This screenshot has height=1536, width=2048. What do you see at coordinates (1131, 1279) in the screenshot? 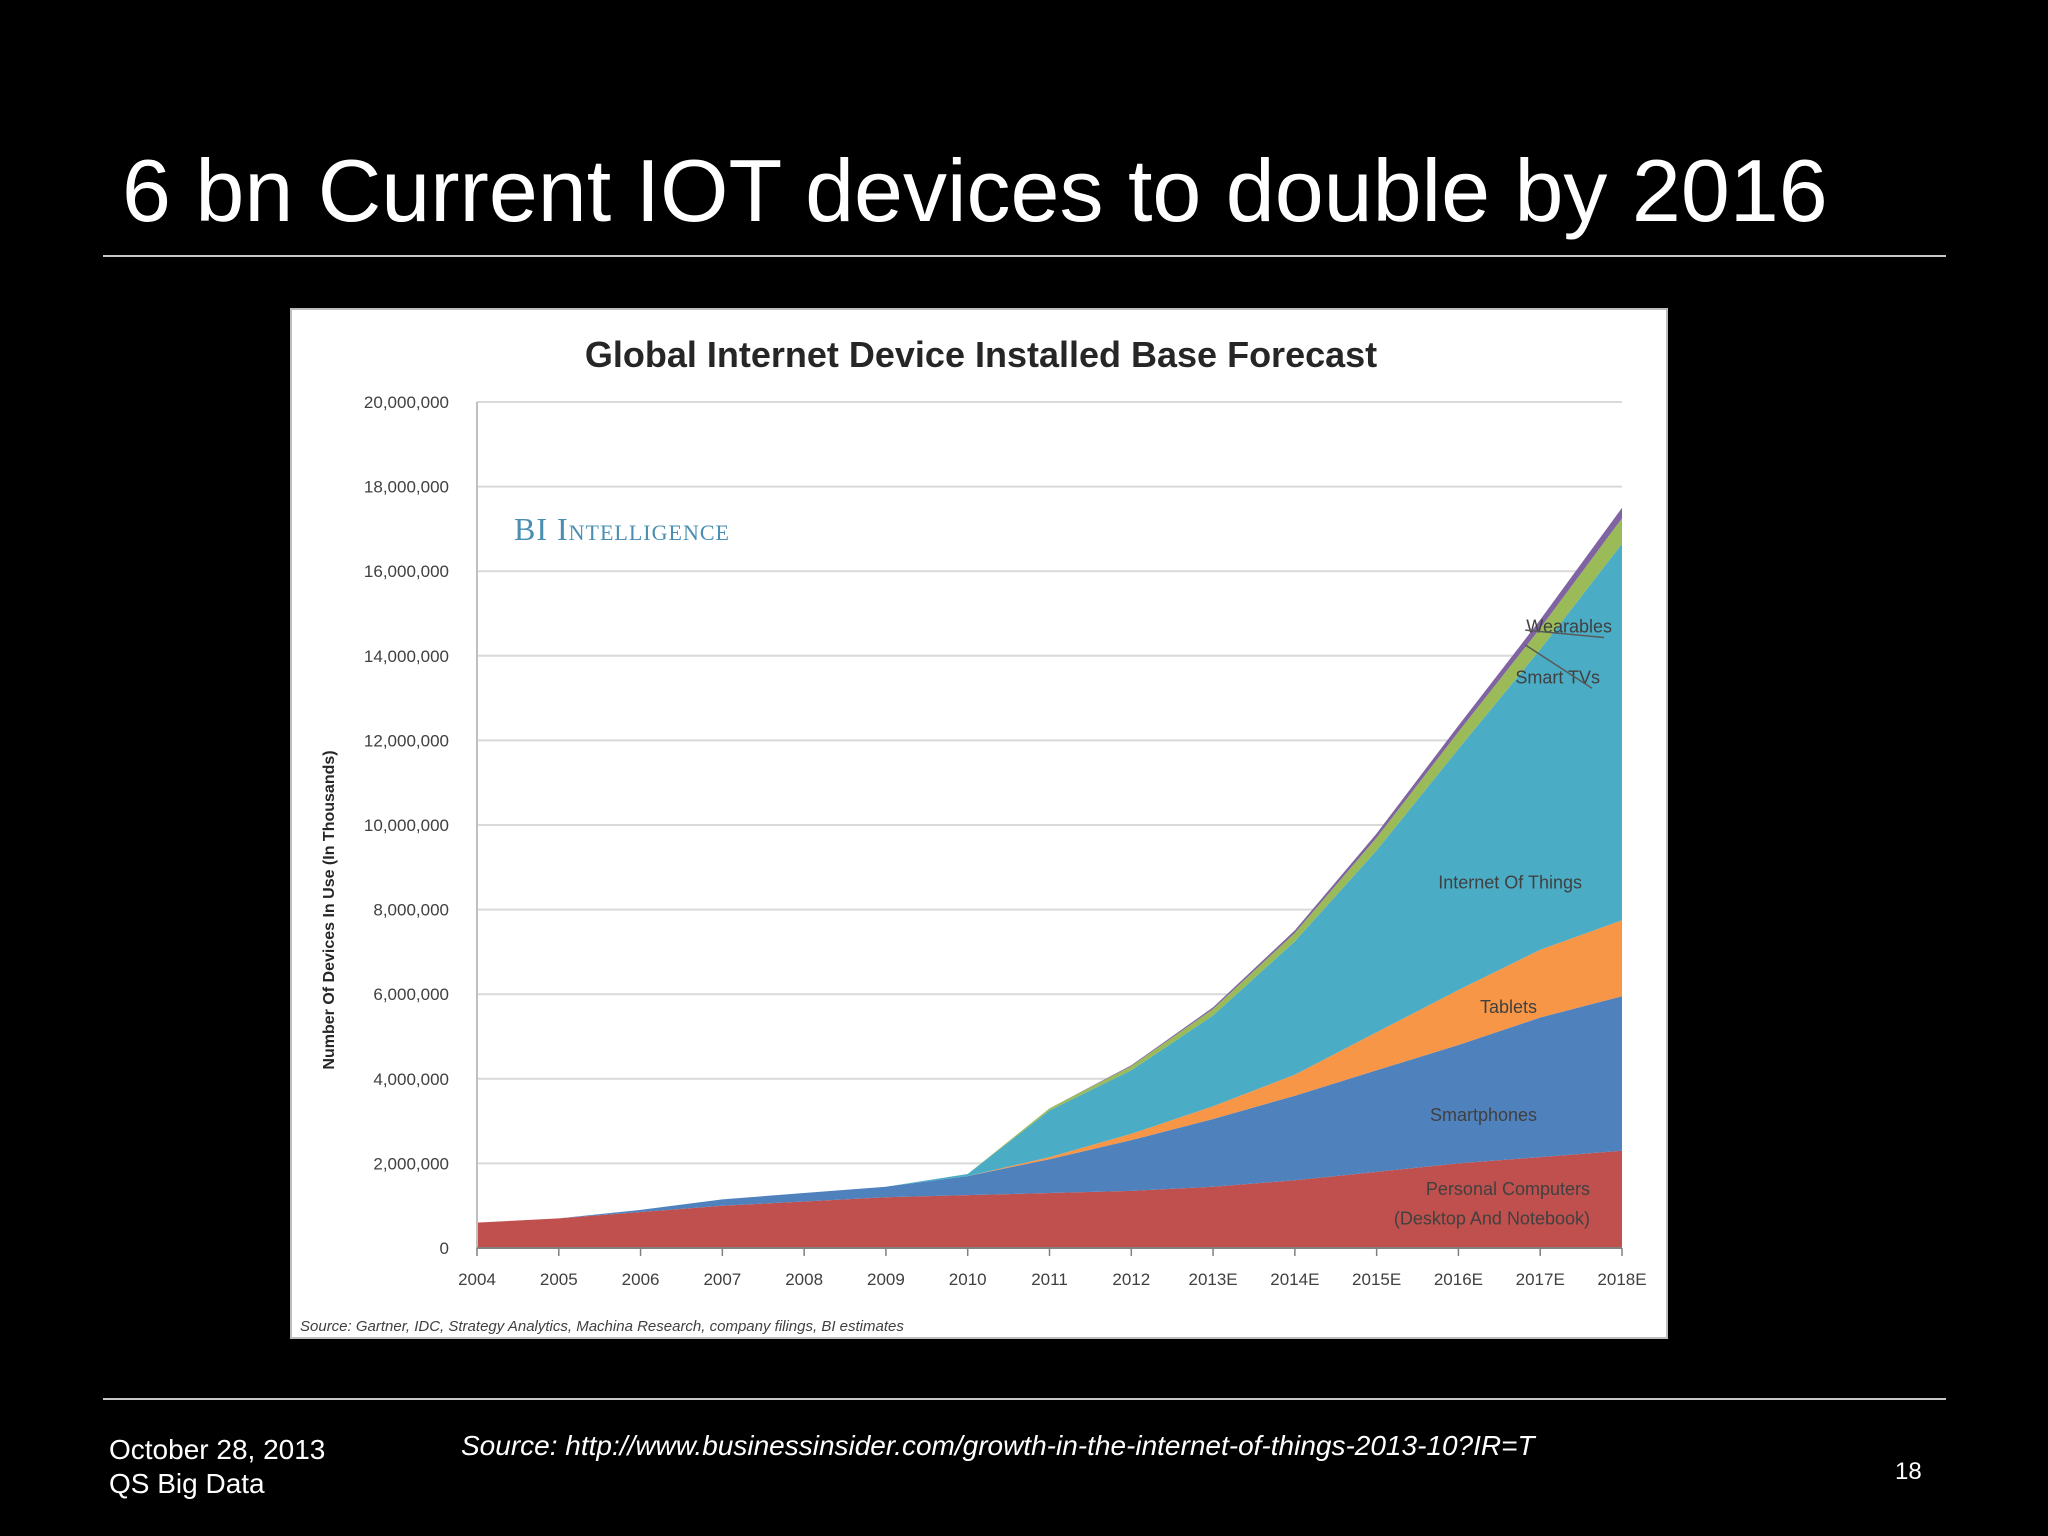
I see `x-tick-label: 2012` at bounding box center [1131, 1279].